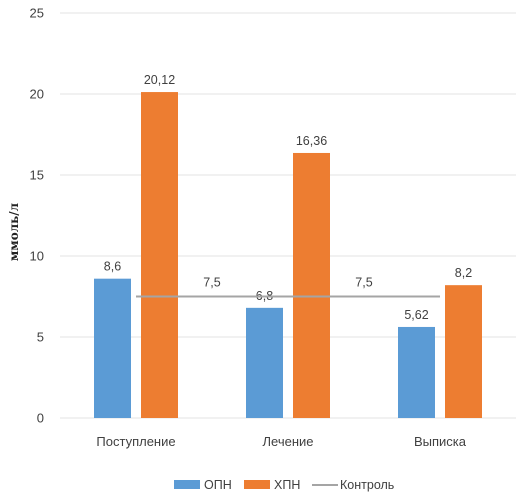 The width and height of the screenshot is (523, 501). I want to click on category-labels: Поступление Лечение Выписка, so click(281, 441).